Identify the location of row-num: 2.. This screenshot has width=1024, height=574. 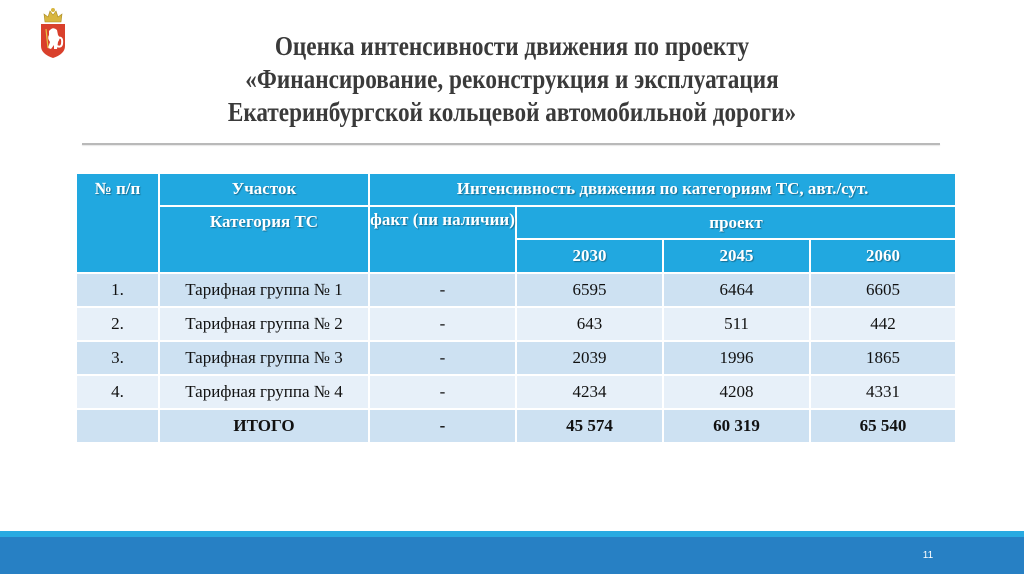
(117, 324).